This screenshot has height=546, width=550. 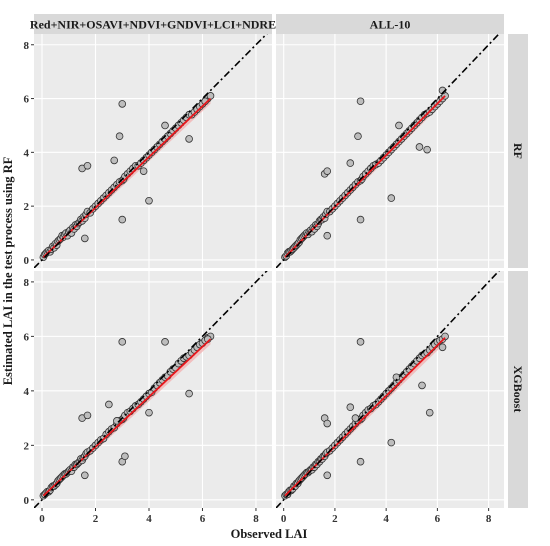 I want to click on row-strip-2-label: XGBoost, so click(x=518, y=389).